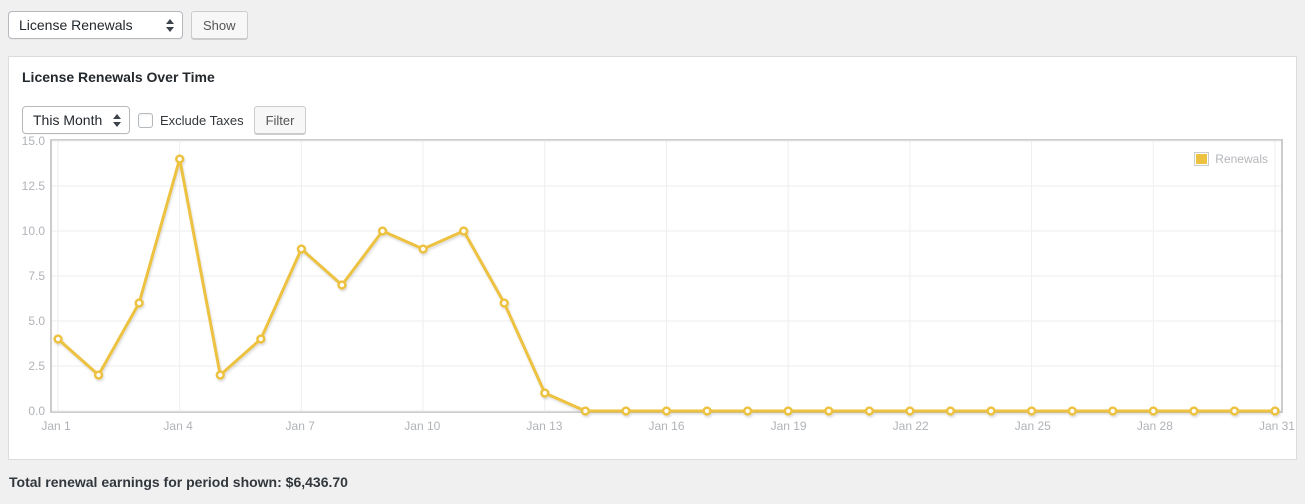 The width and height of the screenshot is (1305, 504). What do you see at coordinates (56, 426) in the screenshot?
I see `x-tick-label: Jan 1` at bounding box center [56, 426].